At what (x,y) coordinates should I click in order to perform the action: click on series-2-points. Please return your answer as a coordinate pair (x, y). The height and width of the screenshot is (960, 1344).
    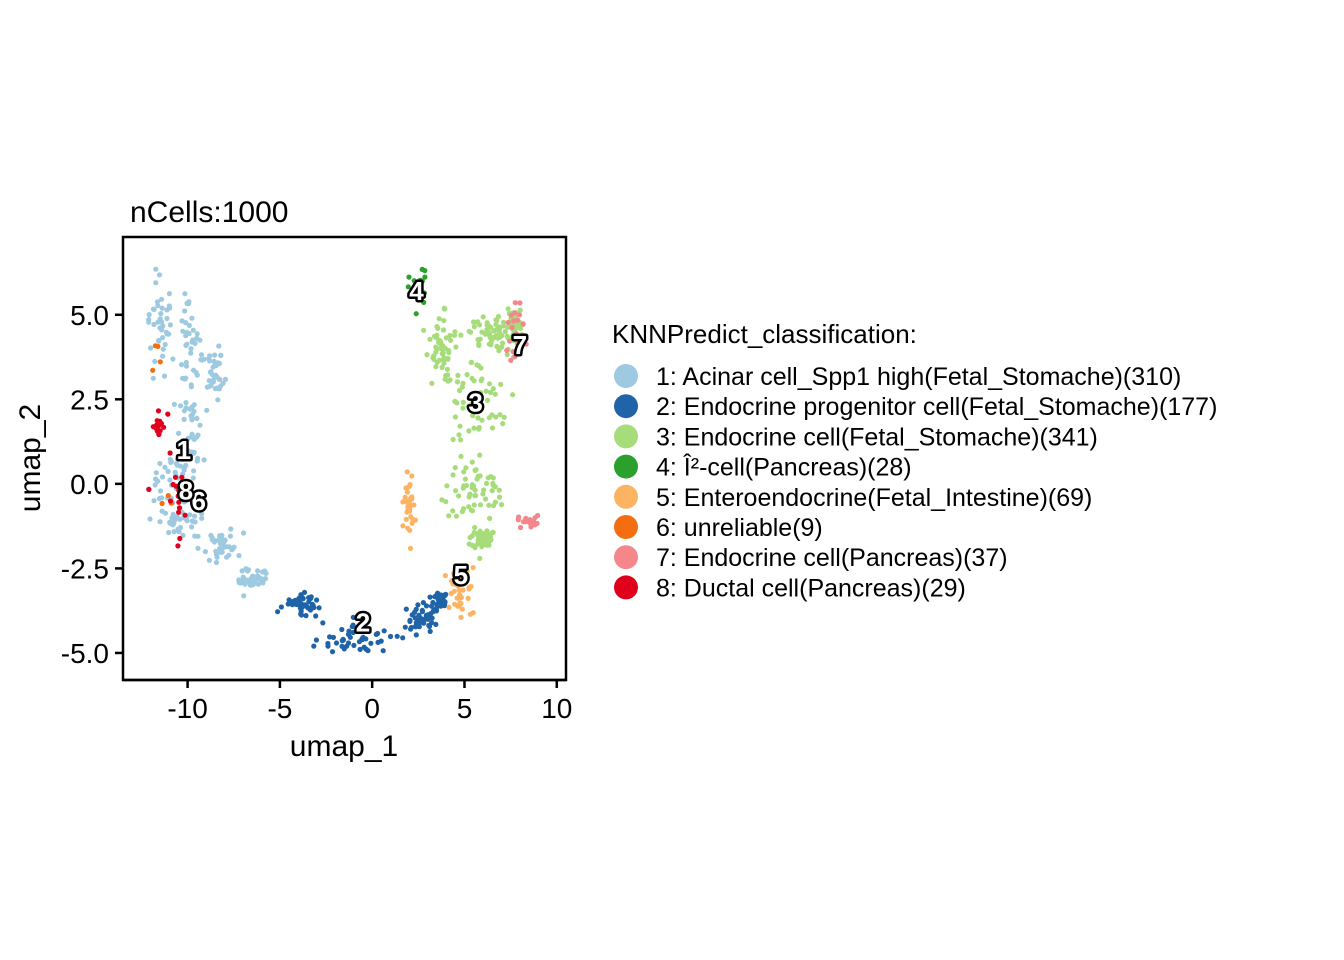
    Looking at the image, I should click on (362, 622).